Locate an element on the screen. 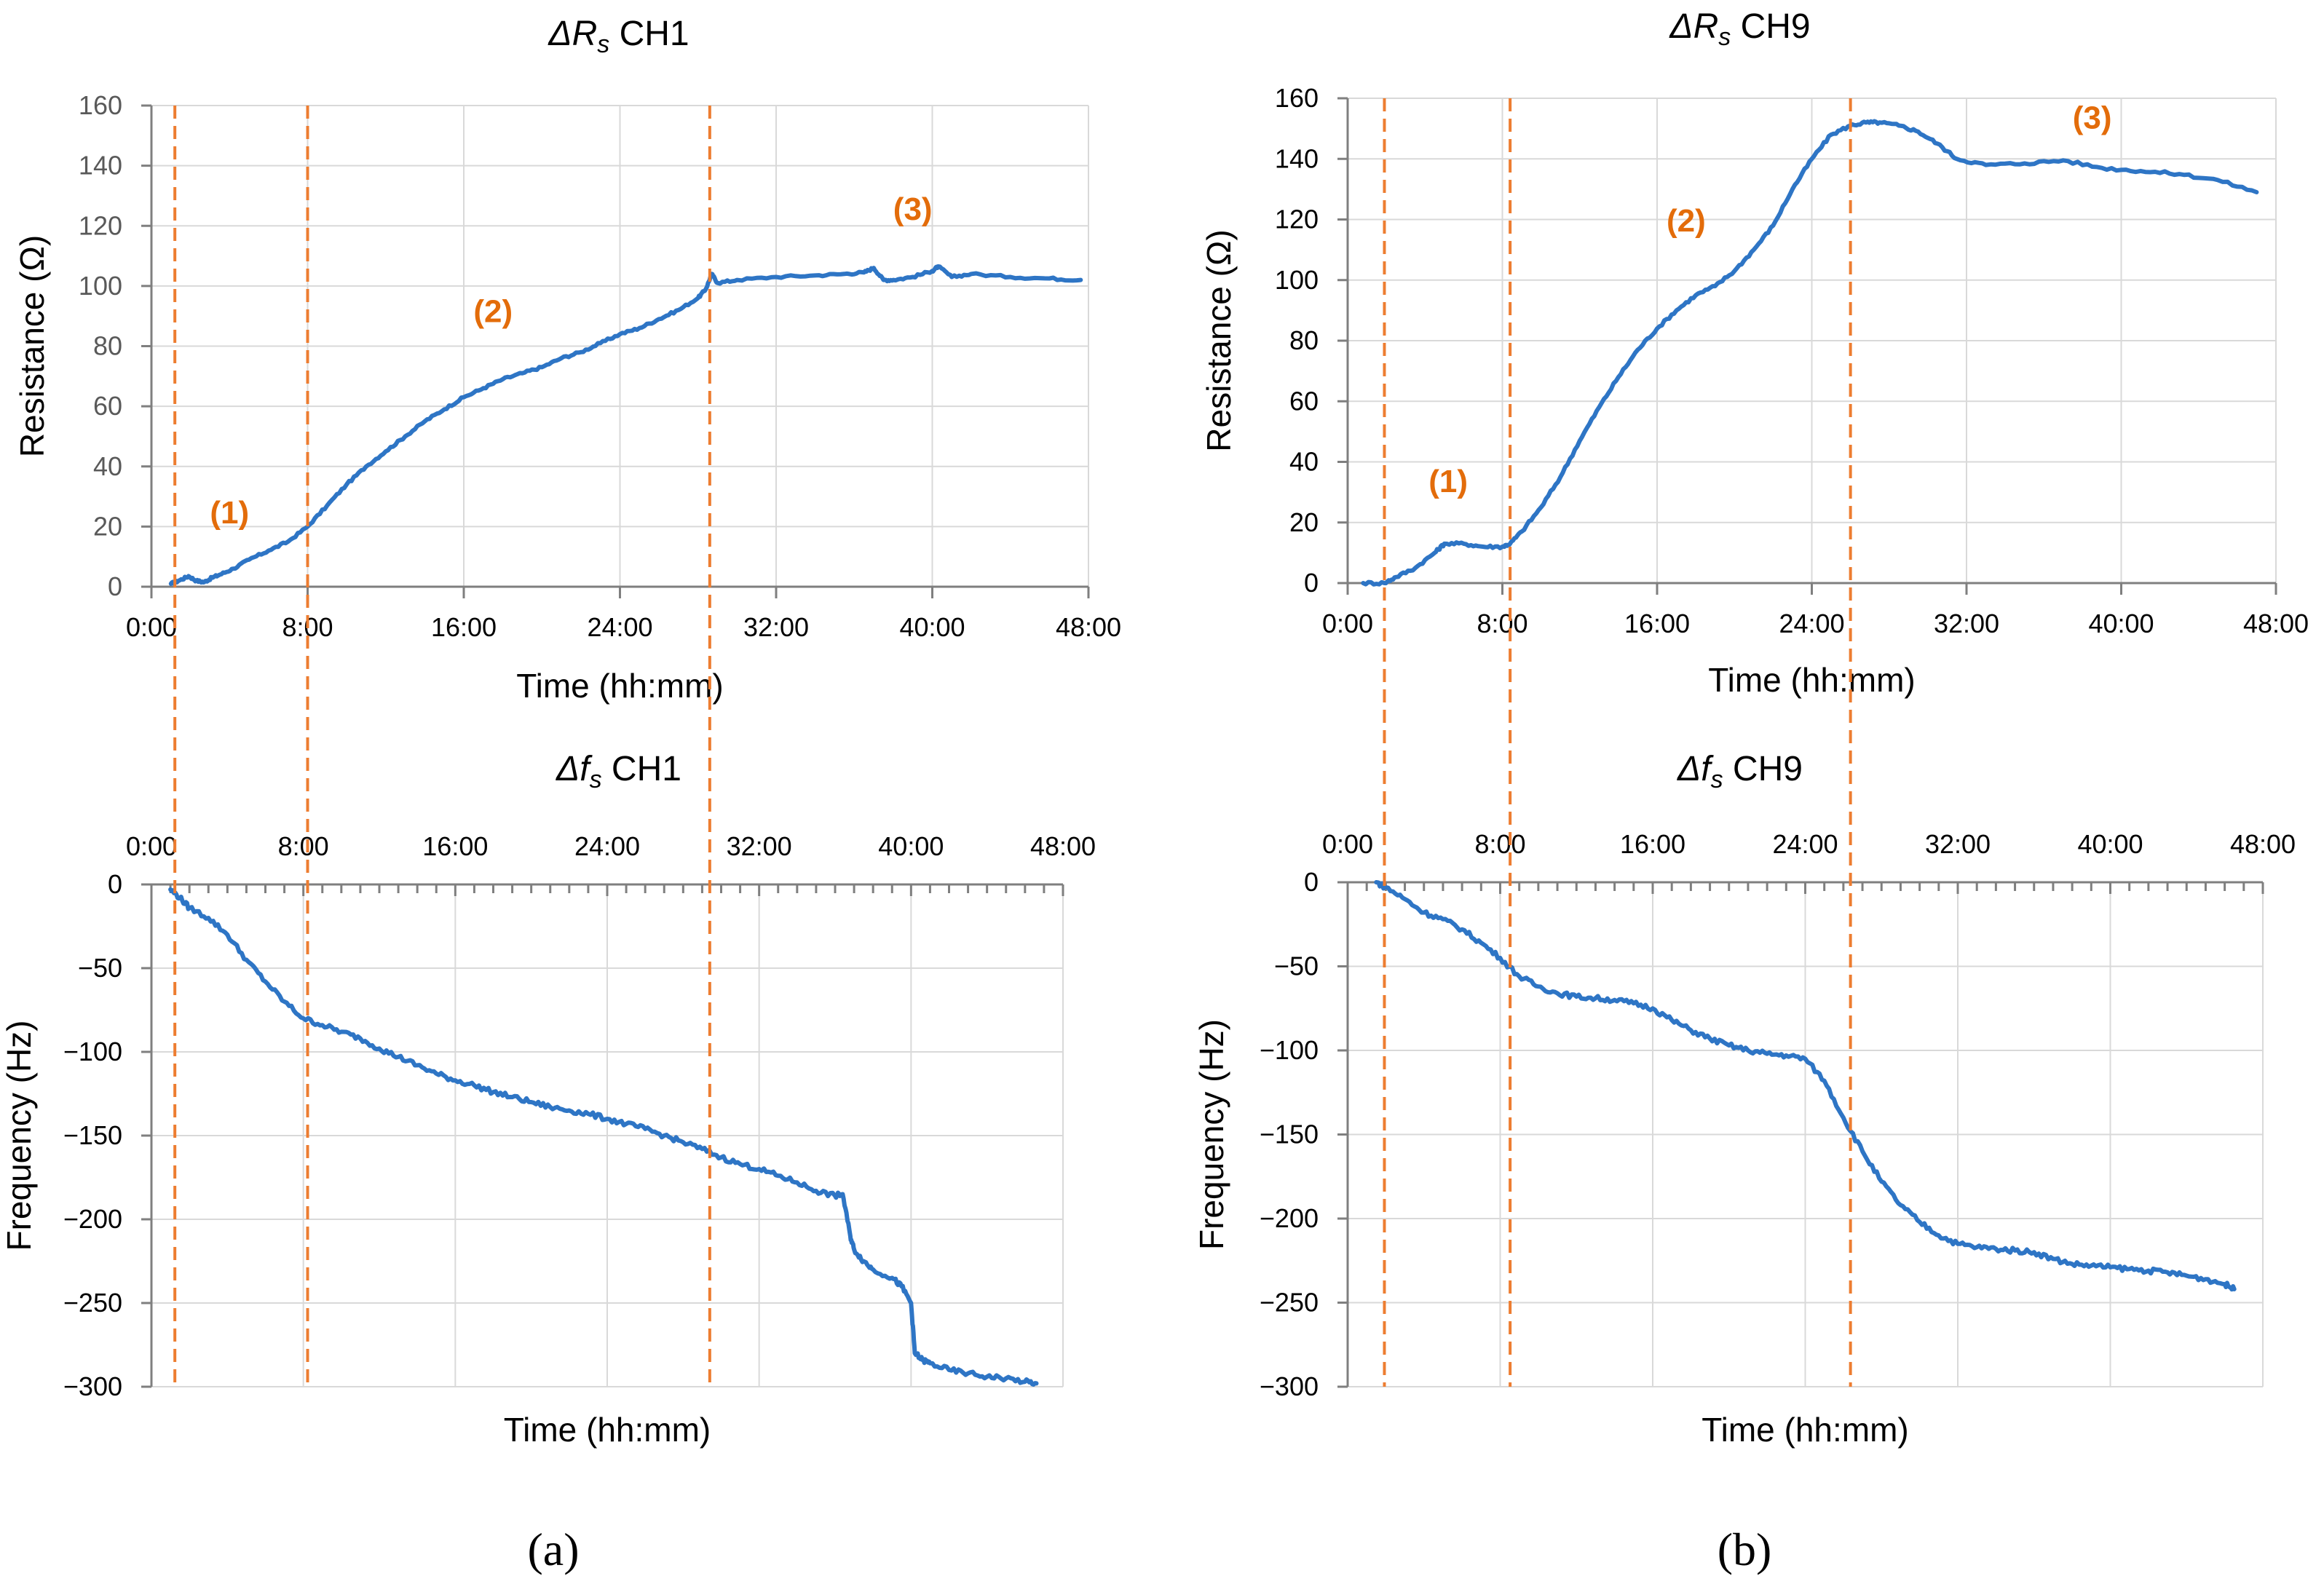 The width and height of the screenshot is (2324, 1592). chart-title: Δfs CH1 is located at coordinates (618, 771).